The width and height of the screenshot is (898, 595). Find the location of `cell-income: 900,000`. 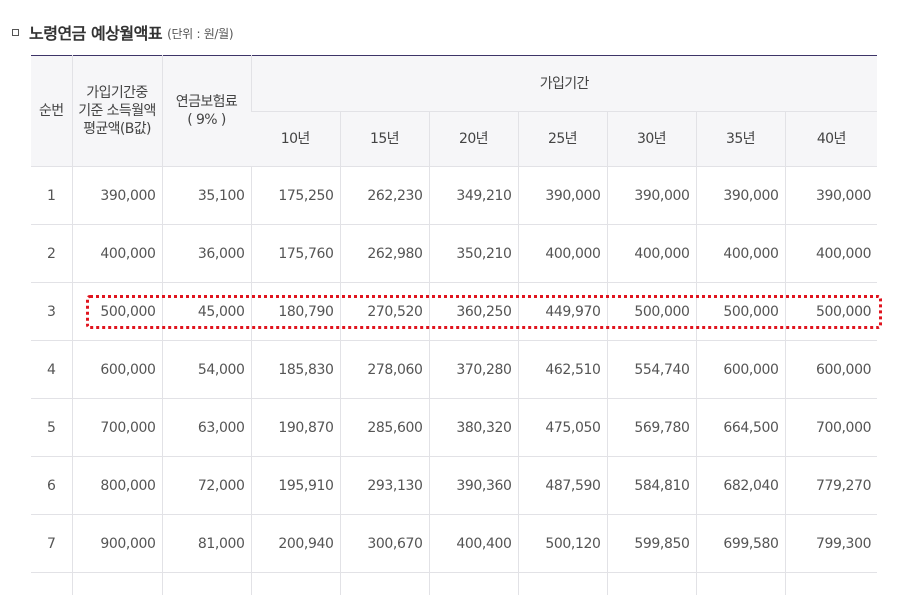

cell-income: 900,000 is located at coordinates (116, 543).